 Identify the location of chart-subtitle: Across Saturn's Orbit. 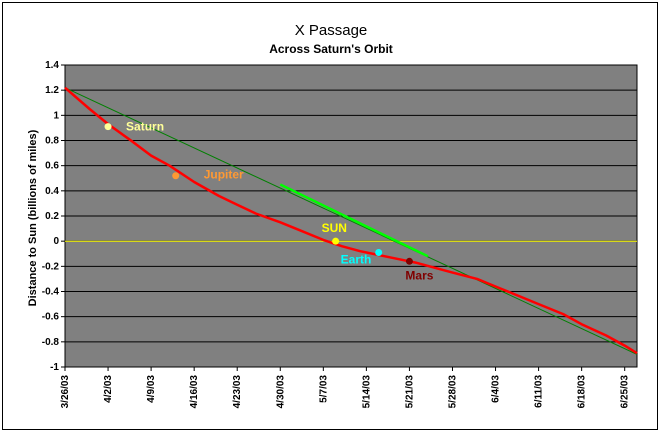
(331, 49).